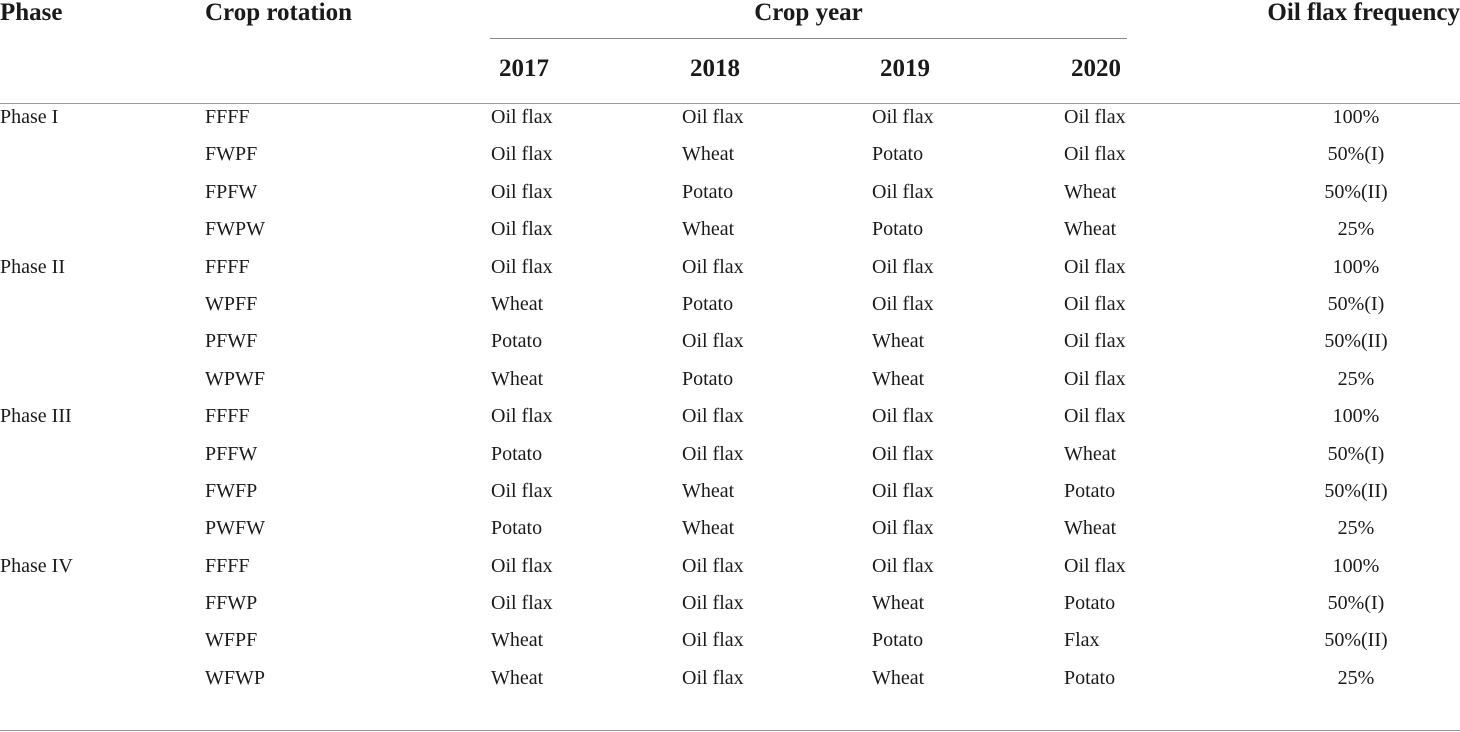 This screenshot has width=1460, height=732. What do you see at coordinates (278, 13) in the screenshot?
I see `header-crop-rotation: Crop rotation` at bounding box center [278, 13].